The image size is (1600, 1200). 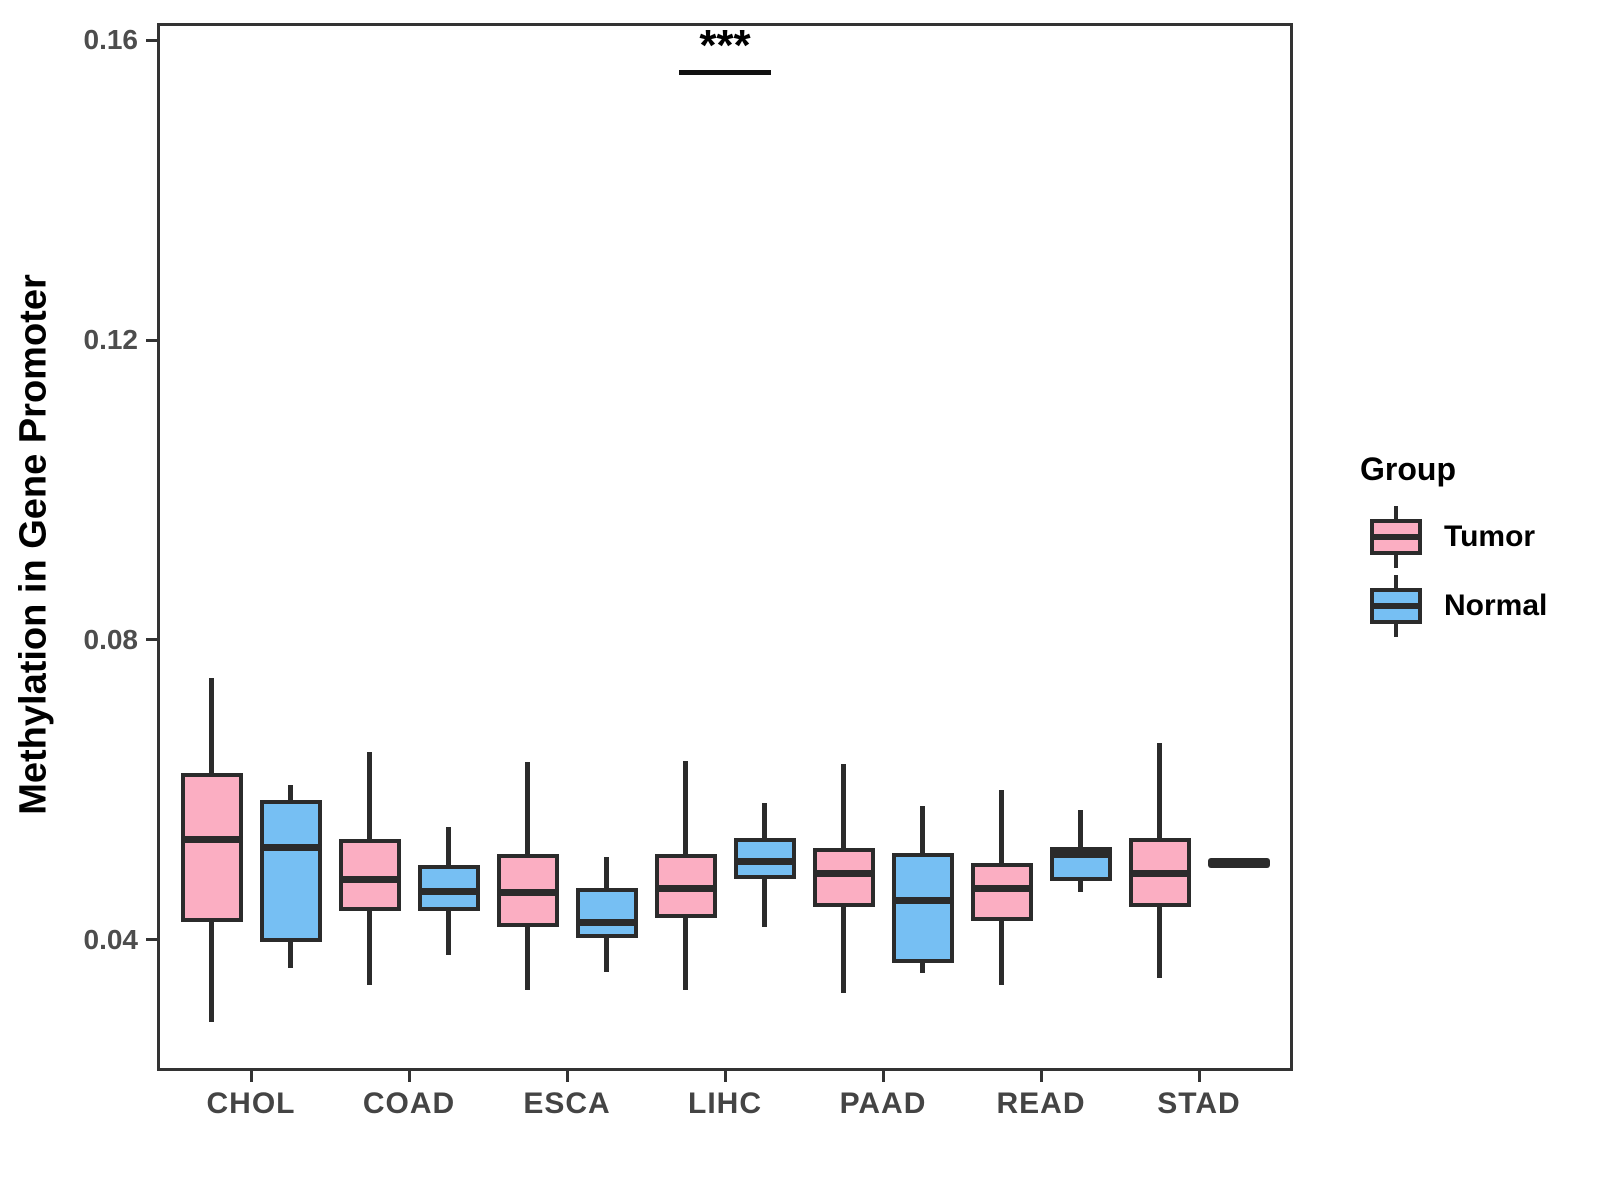 I want to click on median-lihc-normal, so click(x=764, y=862).